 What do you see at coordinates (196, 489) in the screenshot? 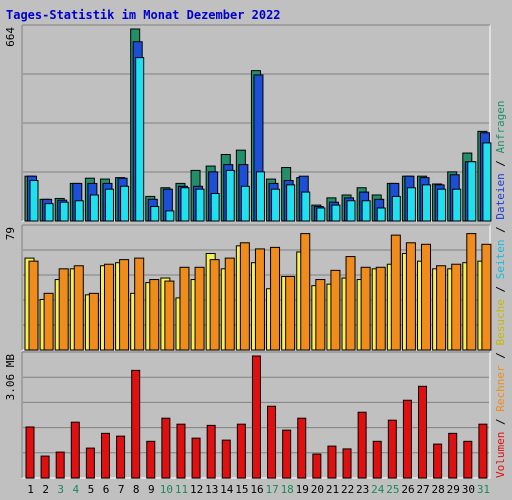
I see `x-tick-label-day-12: 12` at bounding box center [196, 489].